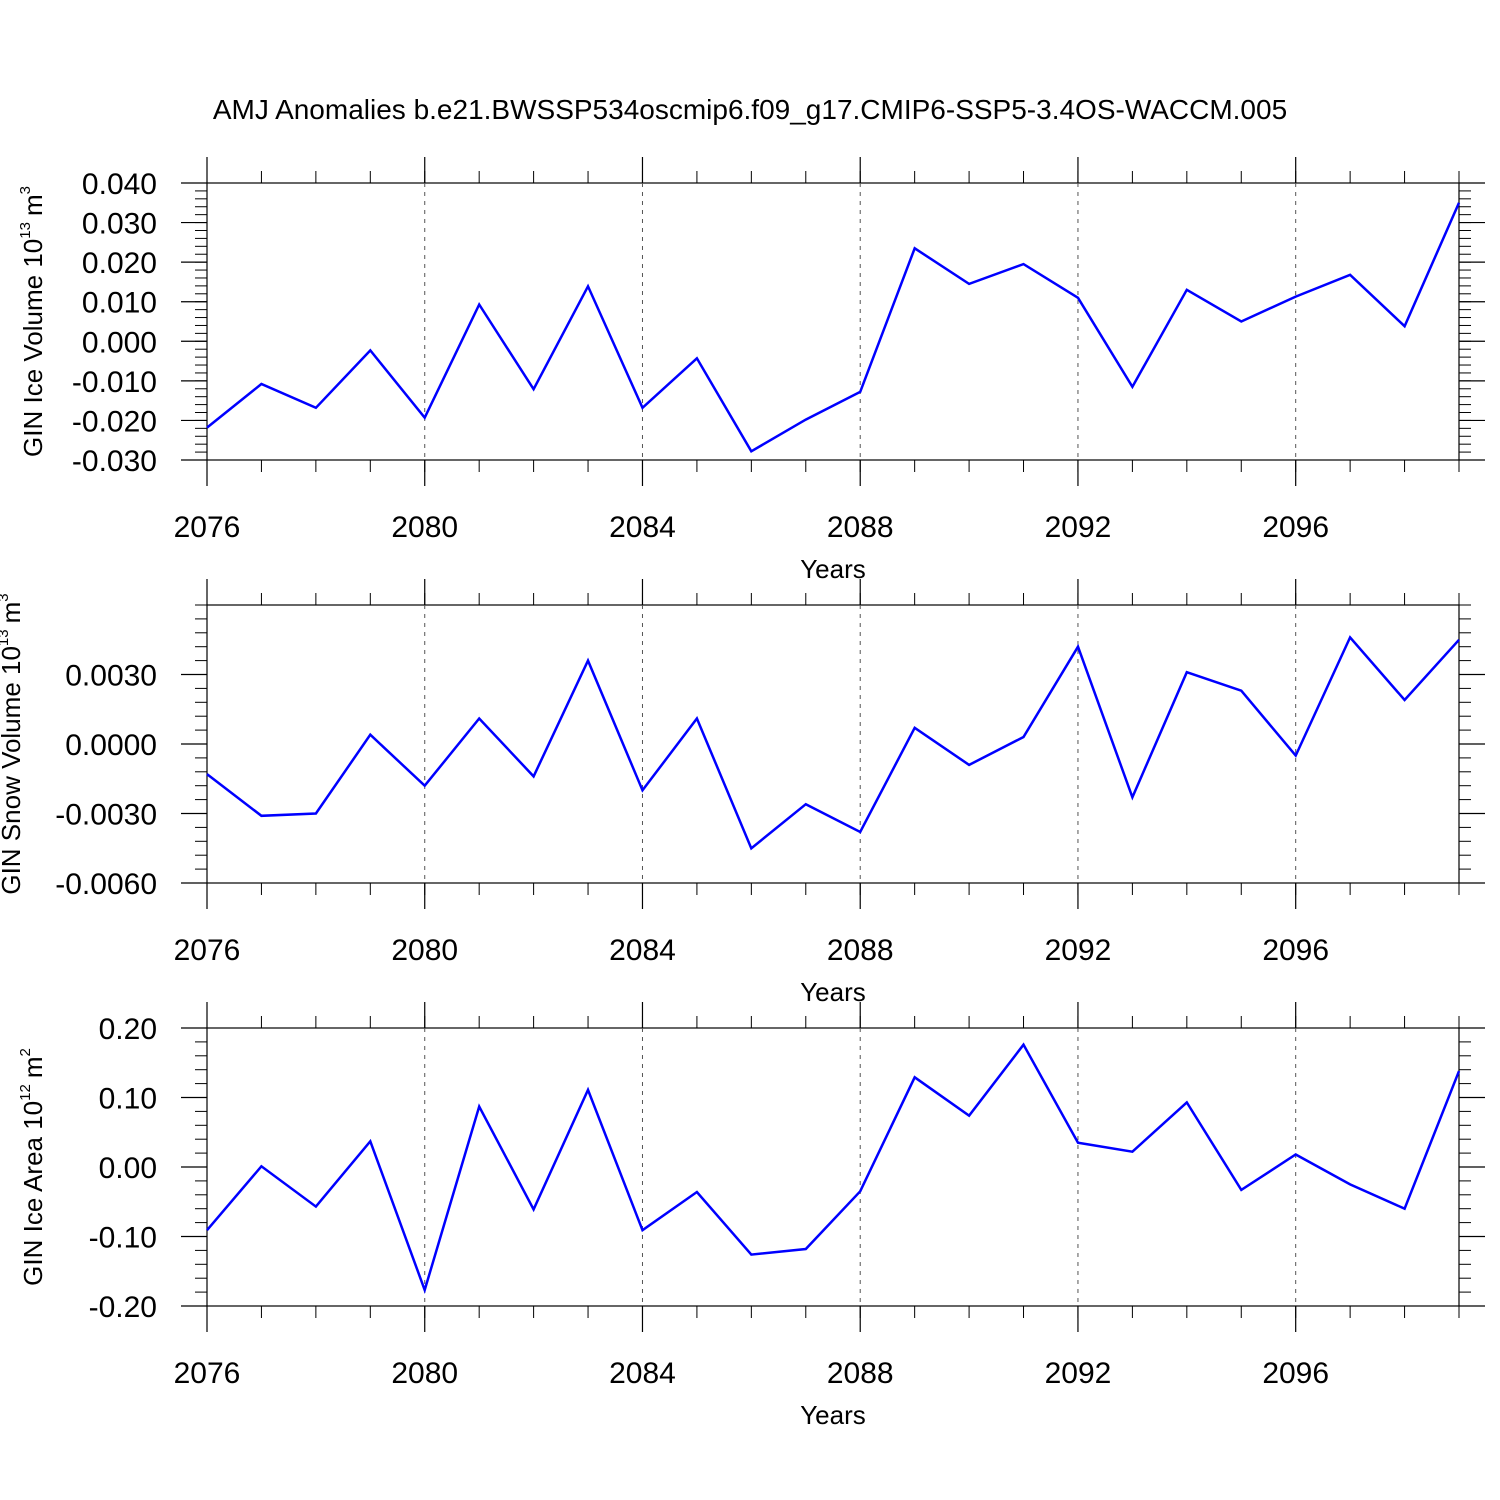 This screenshot has height=1500, width=1500. Describe the element at coordinates (25, 1052) in the screenshot. I see `y-axis-label-unit-exponent: 2` at that location.